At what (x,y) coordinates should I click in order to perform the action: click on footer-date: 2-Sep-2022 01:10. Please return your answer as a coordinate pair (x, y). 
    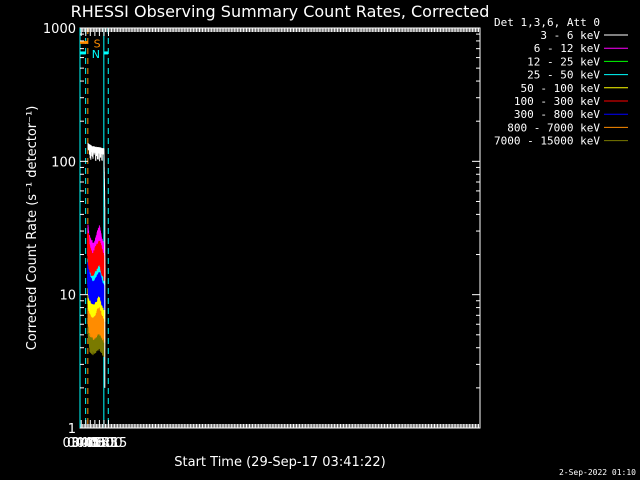
    Looking at the image, I should click on (597, 472).